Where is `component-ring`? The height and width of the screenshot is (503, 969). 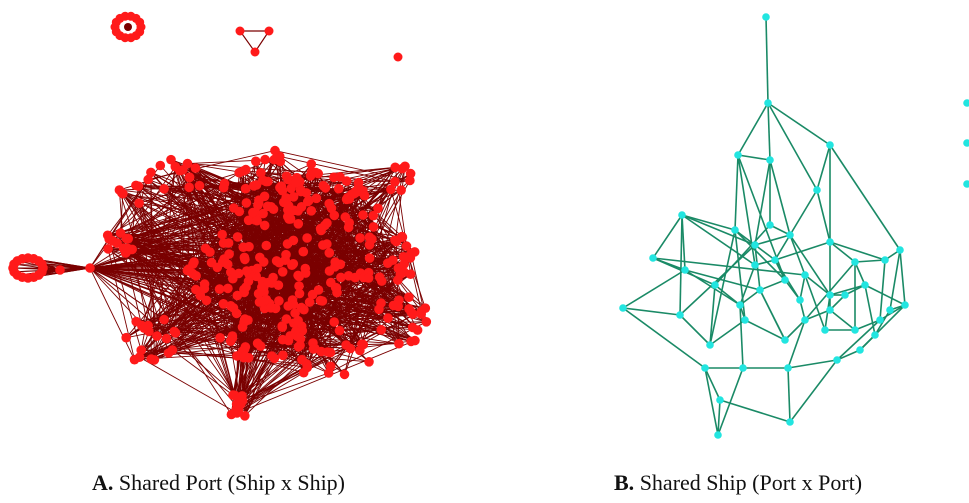 component-ring is located at coordinates (128, 27).